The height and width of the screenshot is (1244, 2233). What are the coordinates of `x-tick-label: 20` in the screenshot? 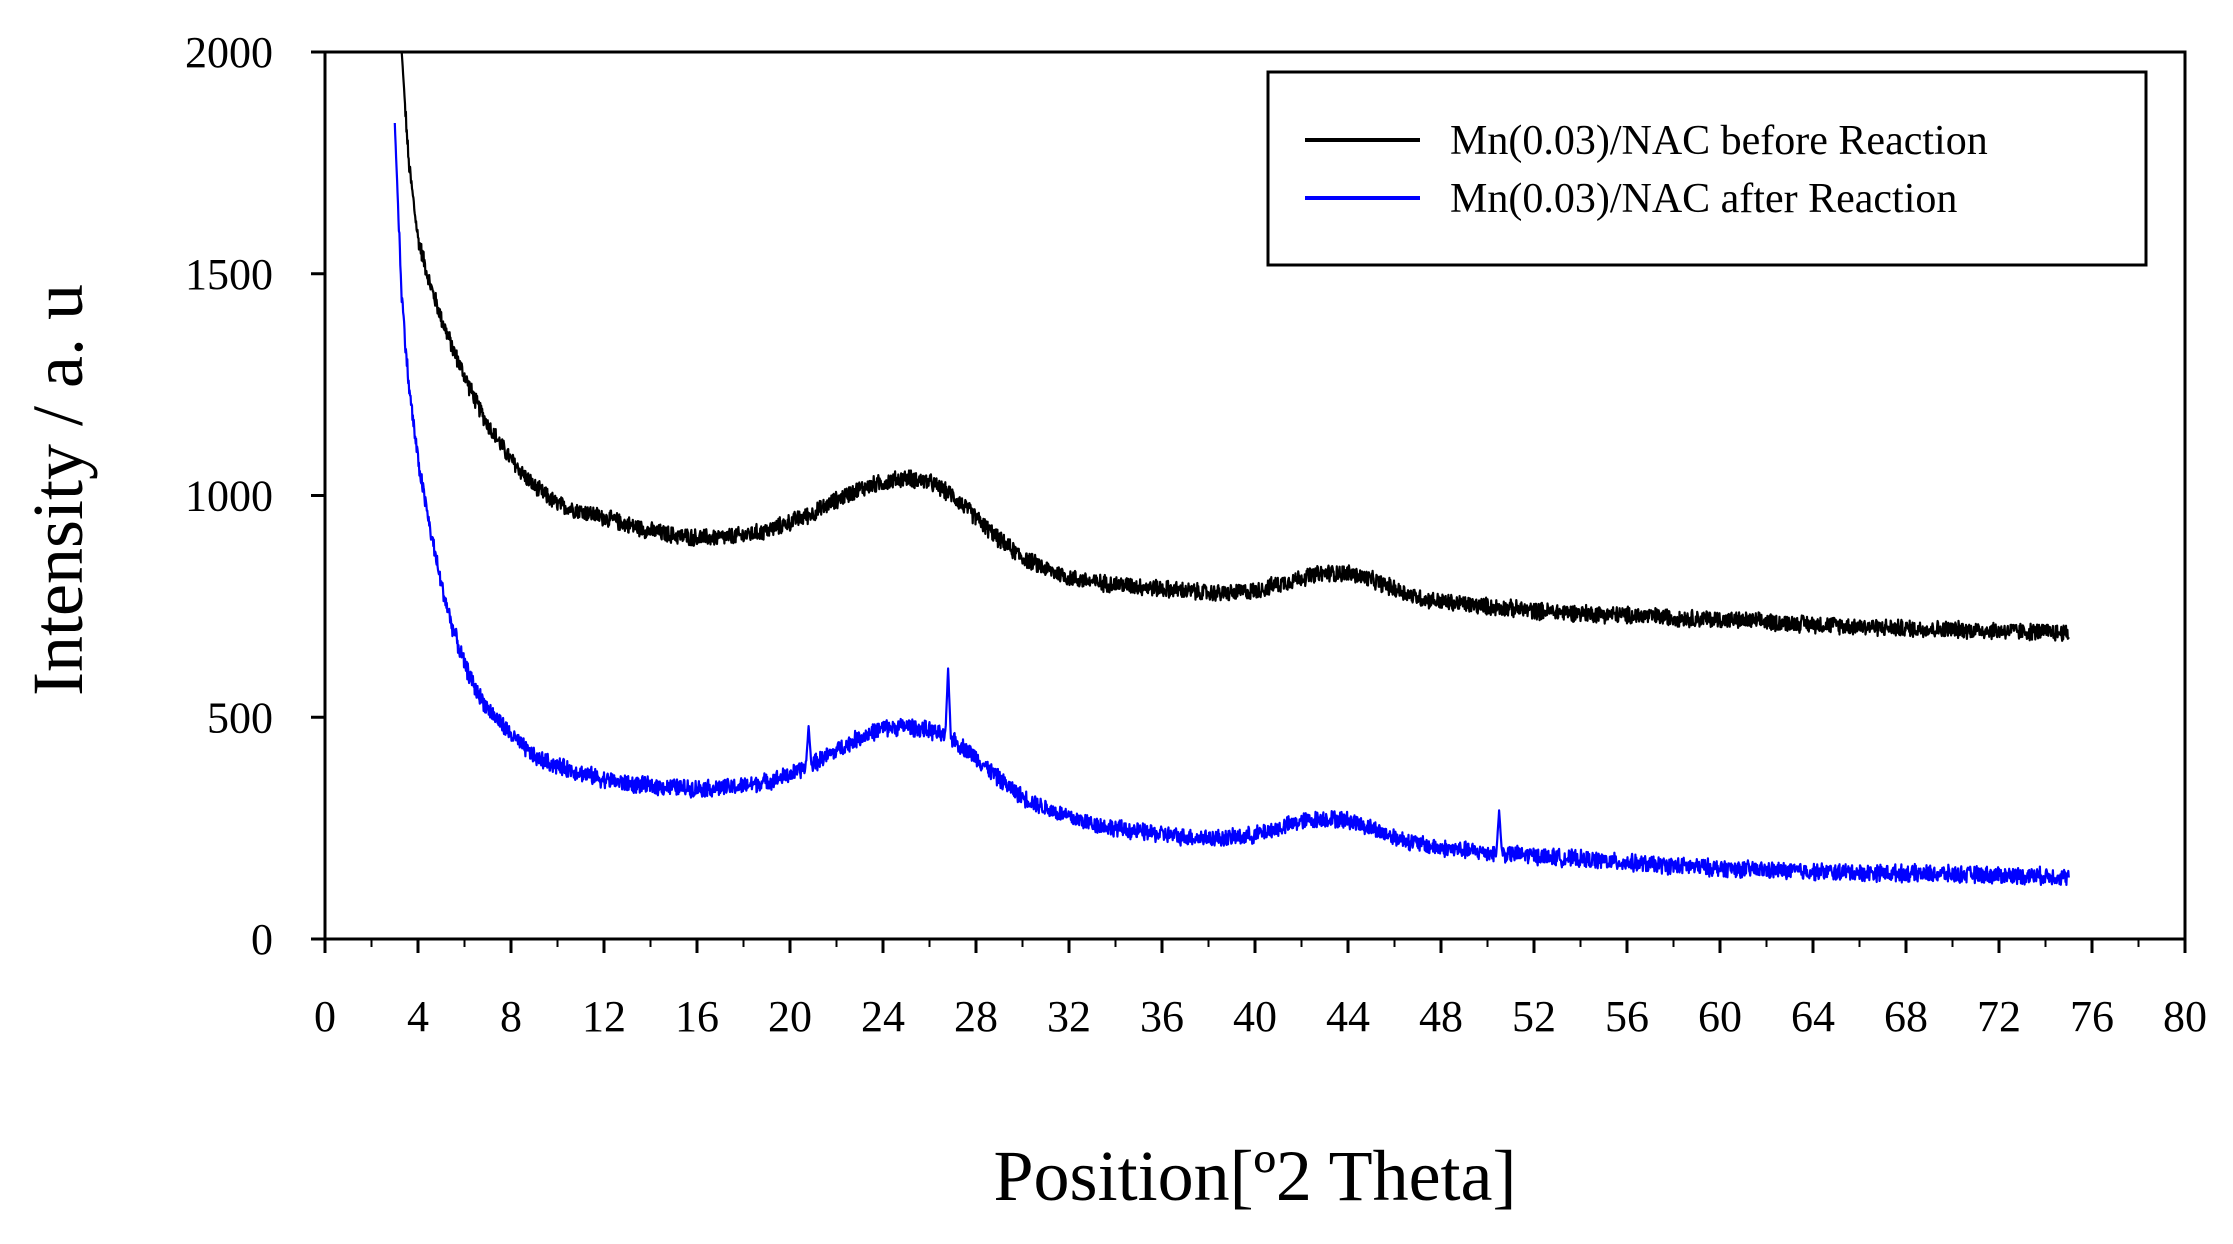 It's located at (790, 1016).